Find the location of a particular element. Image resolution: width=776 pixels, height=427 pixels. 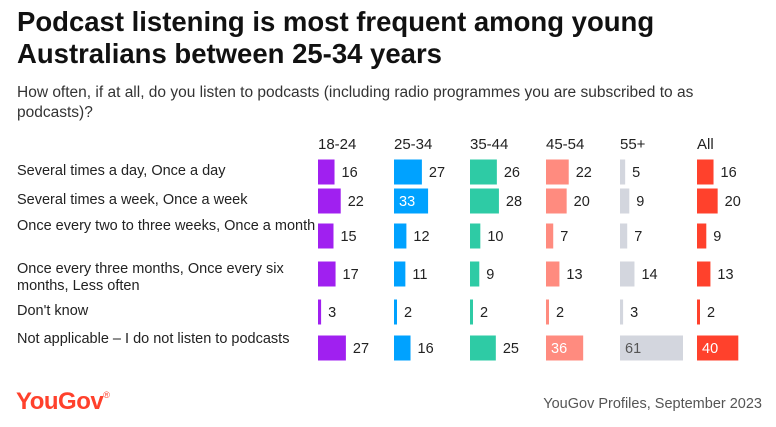

bar-s6-r2 is located at coordinates (707, 201).